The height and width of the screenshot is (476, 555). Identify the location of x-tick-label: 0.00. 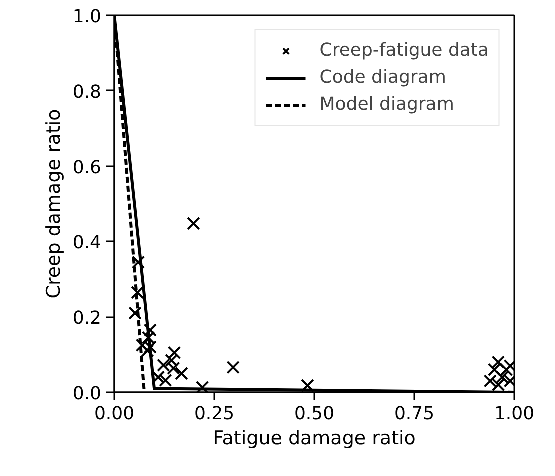
(114, 414).